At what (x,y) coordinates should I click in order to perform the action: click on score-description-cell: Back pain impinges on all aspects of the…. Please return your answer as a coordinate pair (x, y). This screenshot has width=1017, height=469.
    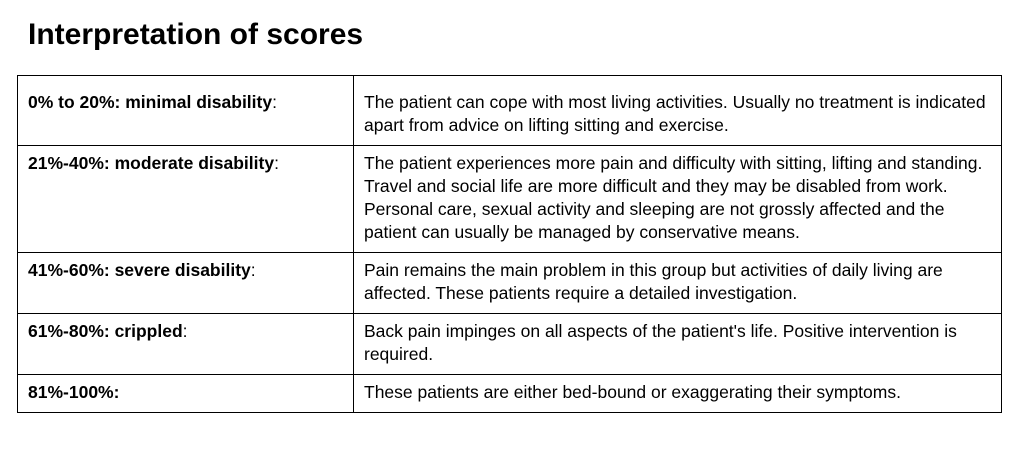
    Looking at the image, I should click on (677, 344).